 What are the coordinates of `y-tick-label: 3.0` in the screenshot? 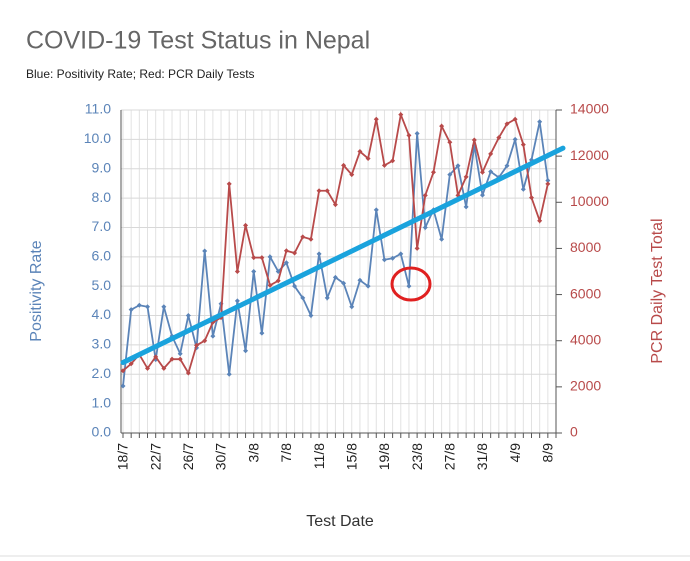 It's located at (102, 344).